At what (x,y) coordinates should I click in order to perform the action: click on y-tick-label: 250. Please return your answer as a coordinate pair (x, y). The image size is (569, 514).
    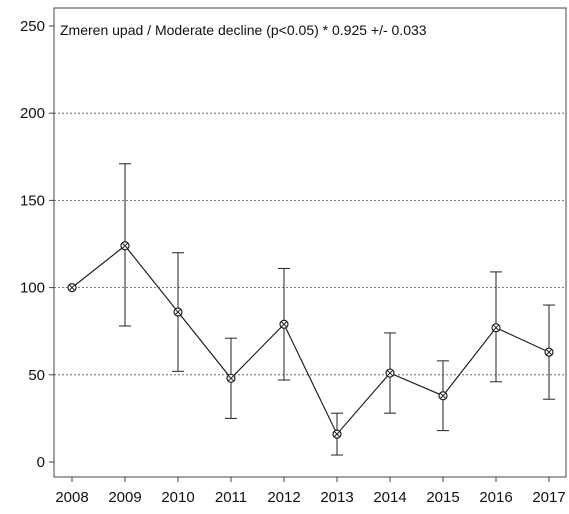
    Looking at the image, I should click on (32, 26).